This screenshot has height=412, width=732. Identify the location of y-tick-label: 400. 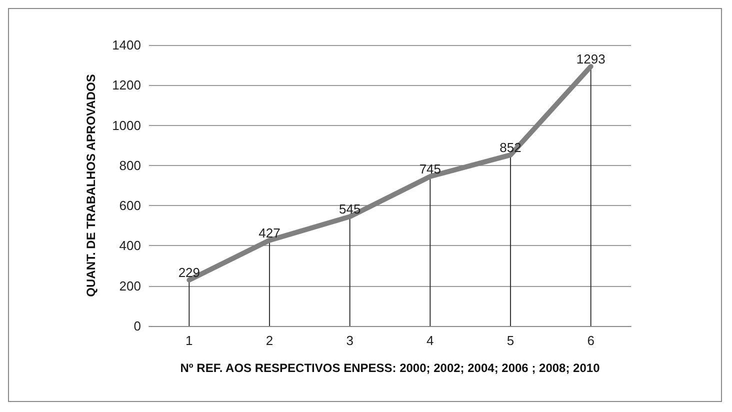
(130, 246).